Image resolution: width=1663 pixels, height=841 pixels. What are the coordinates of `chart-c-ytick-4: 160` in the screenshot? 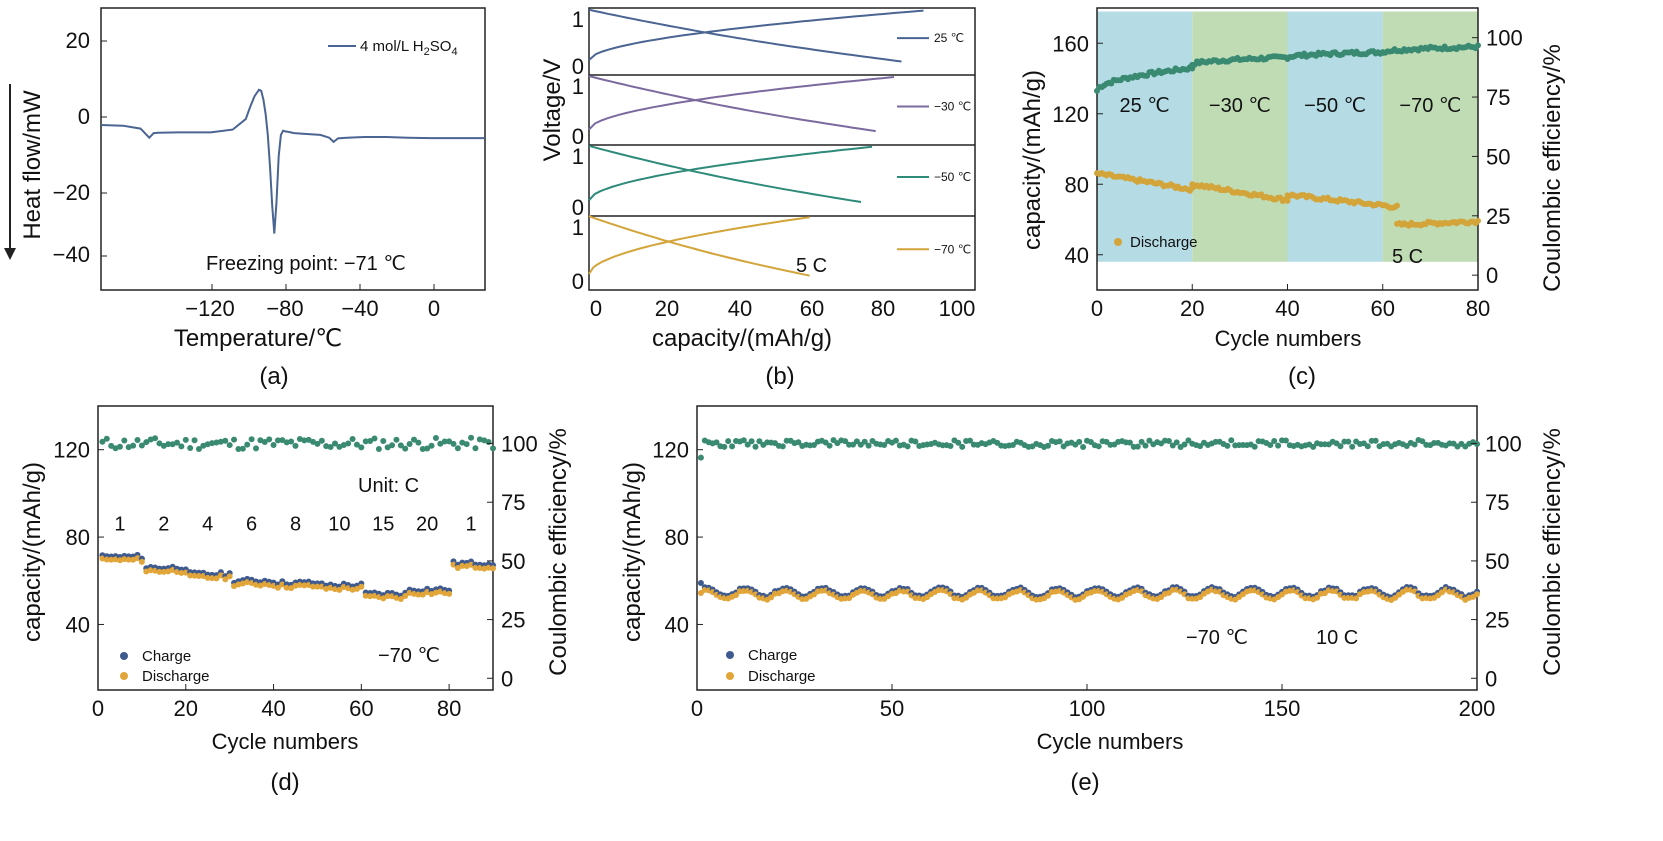 It's located at (1070, 43).